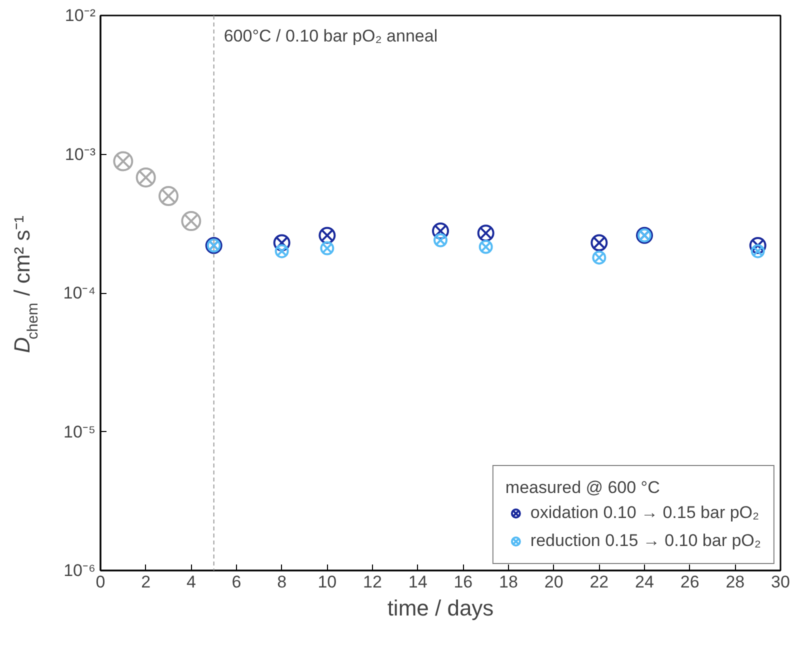 The width and height of the screenshot is (797, 645). Describe the element at coordinates (80, 570) in the screenshot. I see `y-tick-label: 10⁻⁶` at that location.